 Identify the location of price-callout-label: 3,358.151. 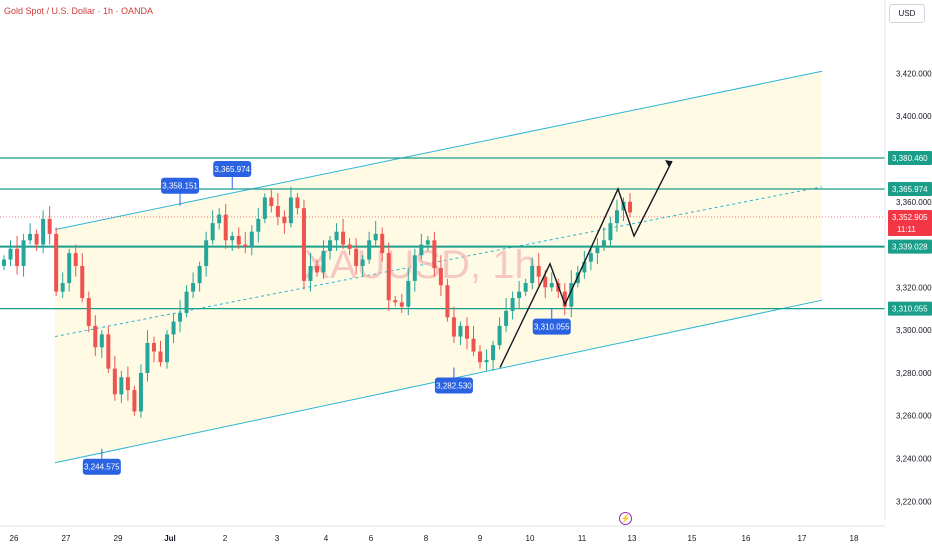
(180, 186).